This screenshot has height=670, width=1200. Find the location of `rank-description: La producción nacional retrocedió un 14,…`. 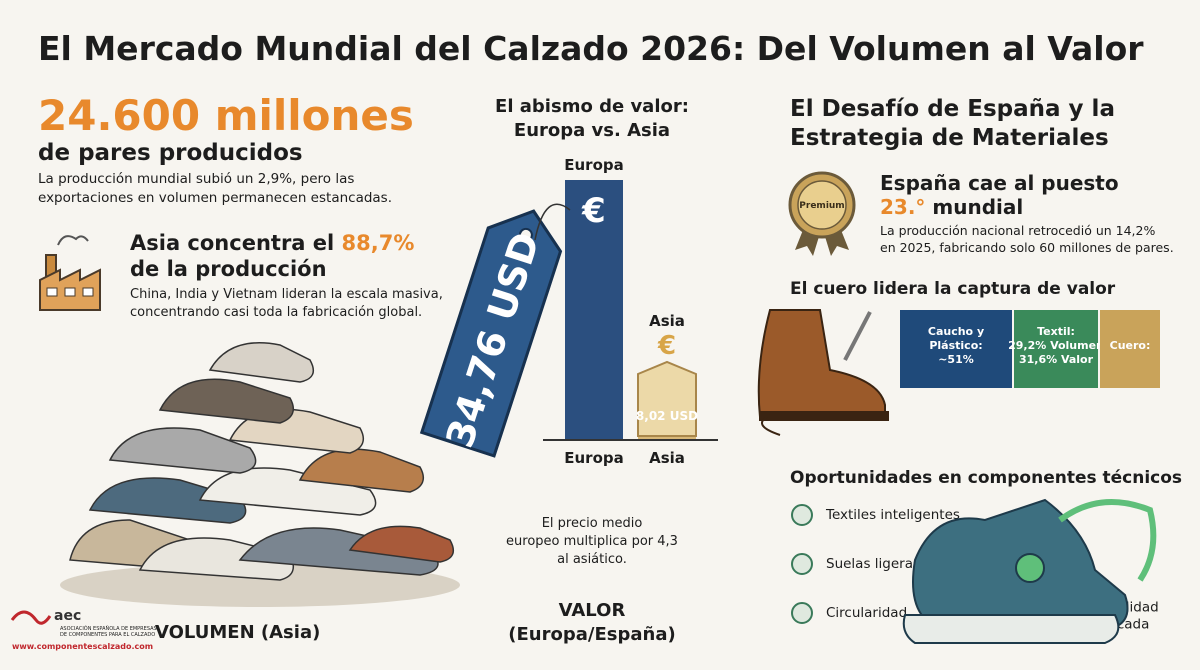

rank-description: La producción nacional retrocedió un 14,… is located at coordinates (1017, 230).